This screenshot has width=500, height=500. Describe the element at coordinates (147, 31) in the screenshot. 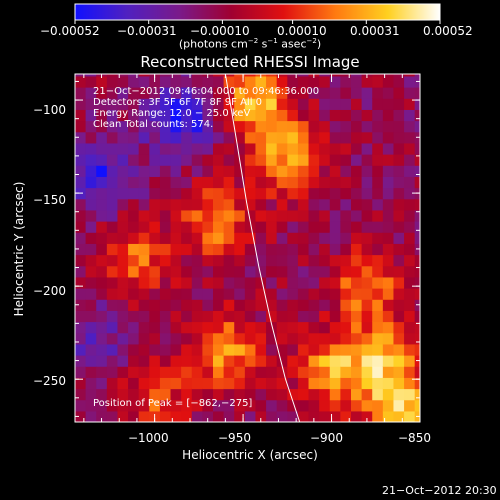

I see `colorbar-tick-label: −0.00031` at that location.